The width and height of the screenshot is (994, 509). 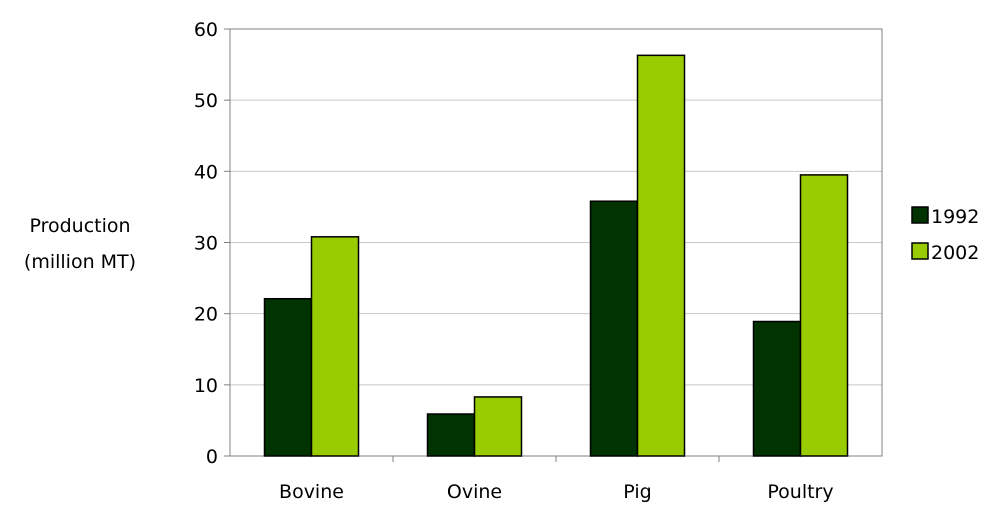 I want to click on y-tick-label: 10, so click(x=206, y=386).